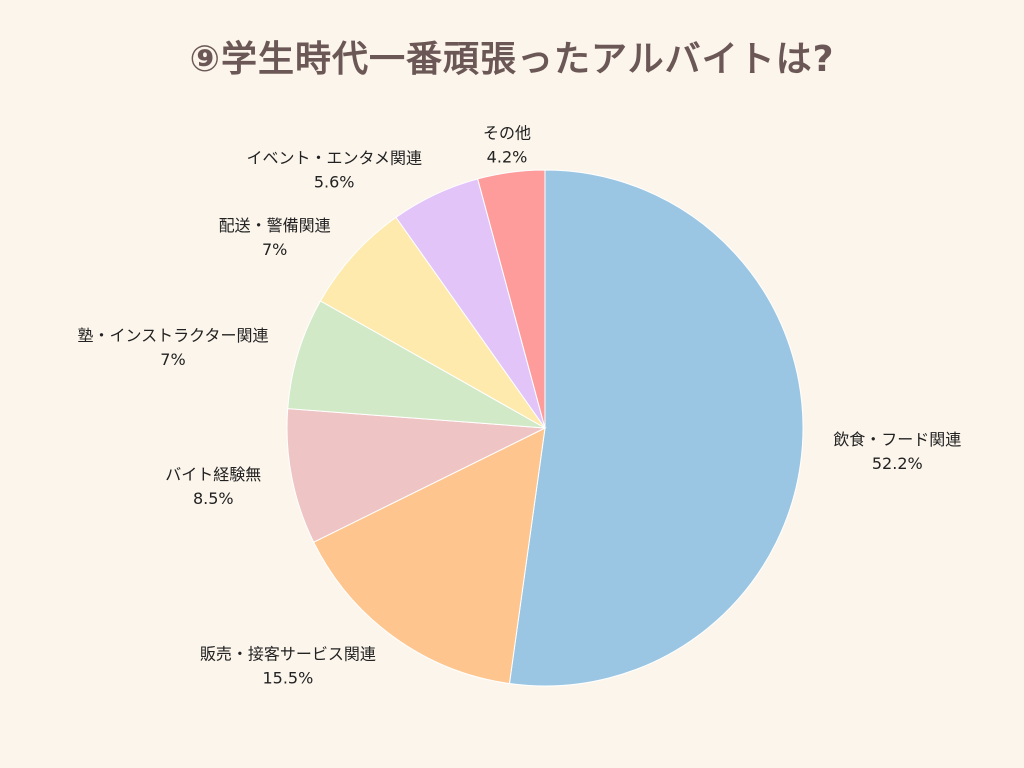  What do you see at coordinates (334, 158) in the screenshot?
I see `slice-label: イベント・エンタメ関連` at bounding box center [334, 158].